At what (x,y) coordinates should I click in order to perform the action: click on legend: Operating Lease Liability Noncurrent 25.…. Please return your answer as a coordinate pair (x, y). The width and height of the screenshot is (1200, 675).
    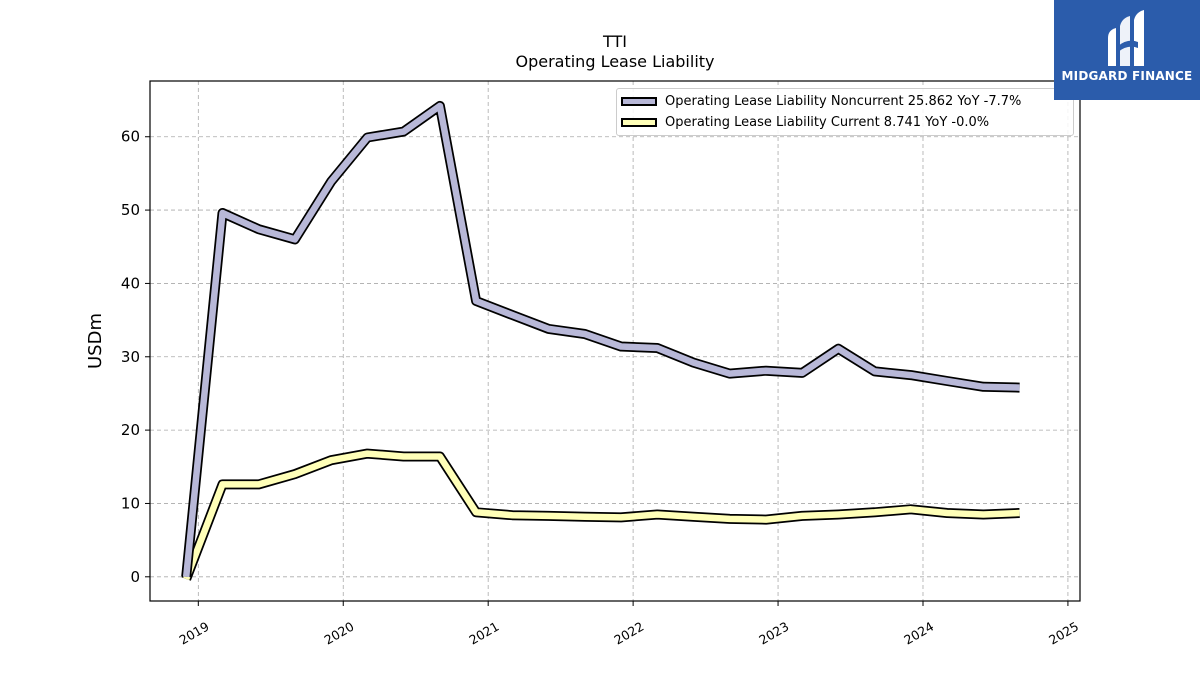
    Looking at the image, I should click on (845, 112).